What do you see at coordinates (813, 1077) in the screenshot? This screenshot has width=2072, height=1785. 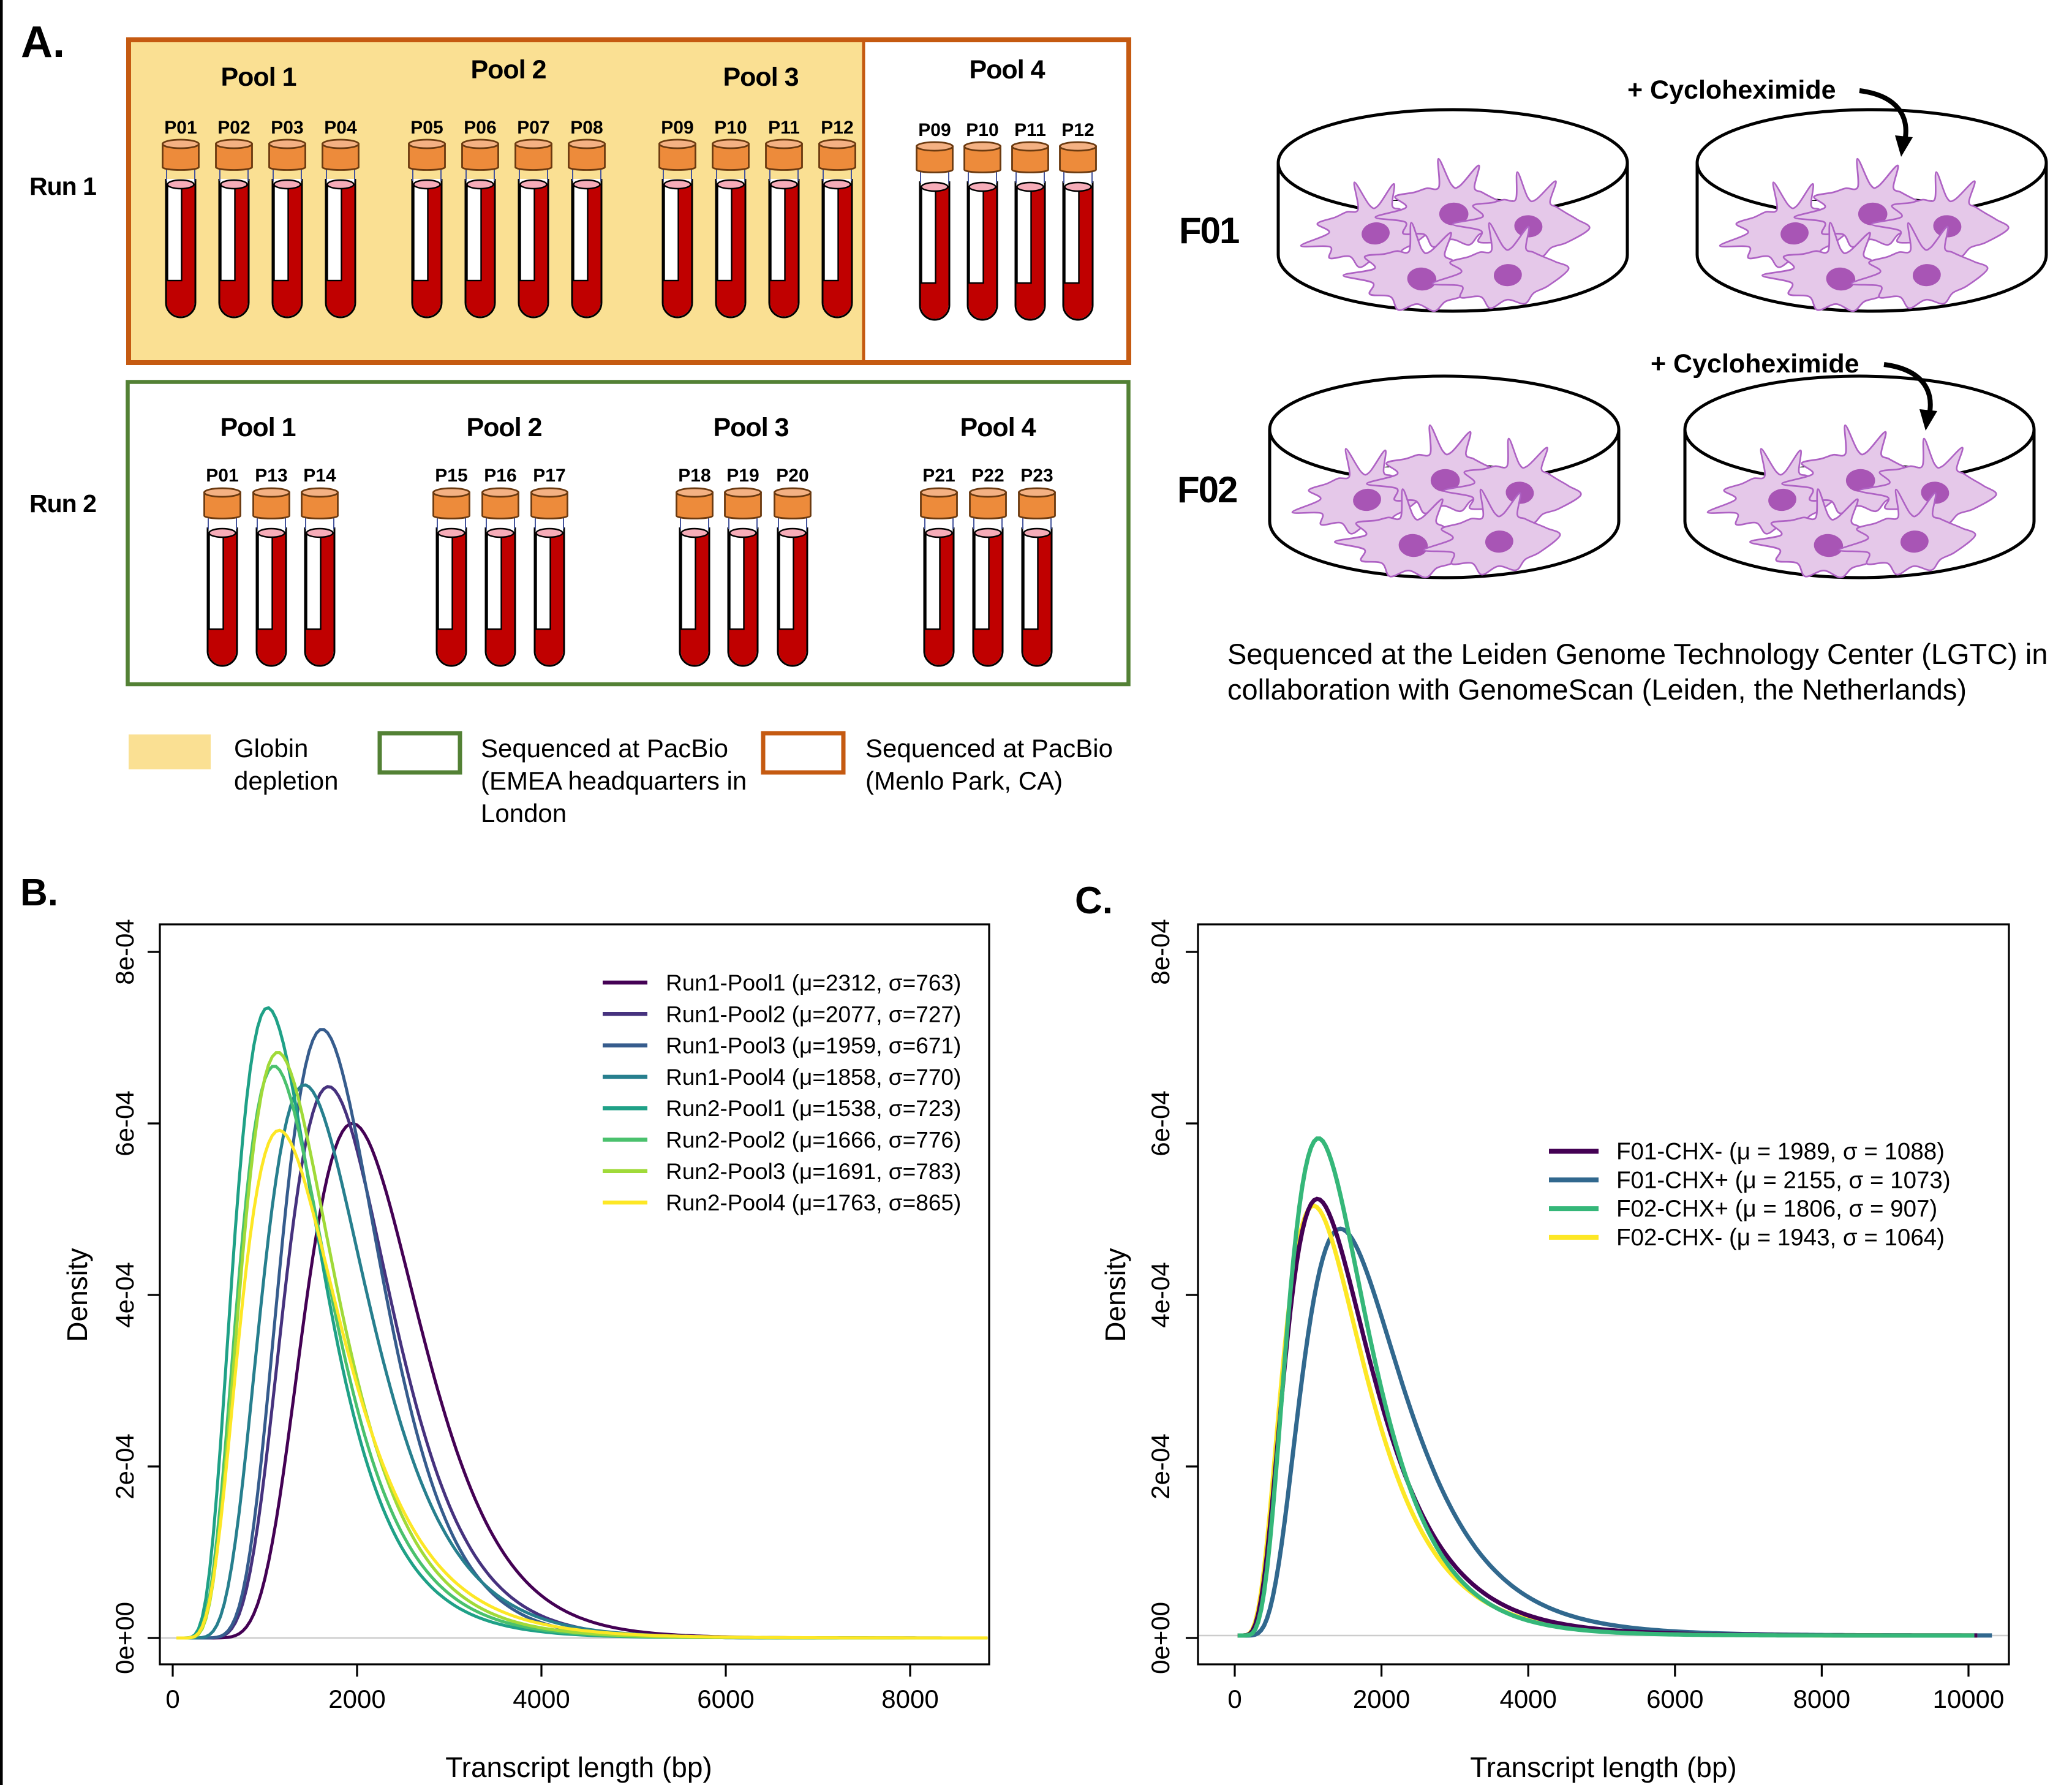 I see `svg-text: Run1-Pool4 (μ=1858, σ=770)` at bounding box center [813, 1077].